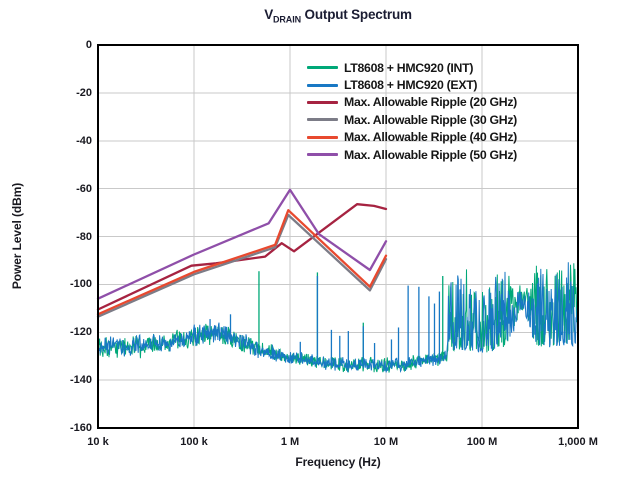  I want to click on x-tick-100M: 100 M, so click(482, 442).